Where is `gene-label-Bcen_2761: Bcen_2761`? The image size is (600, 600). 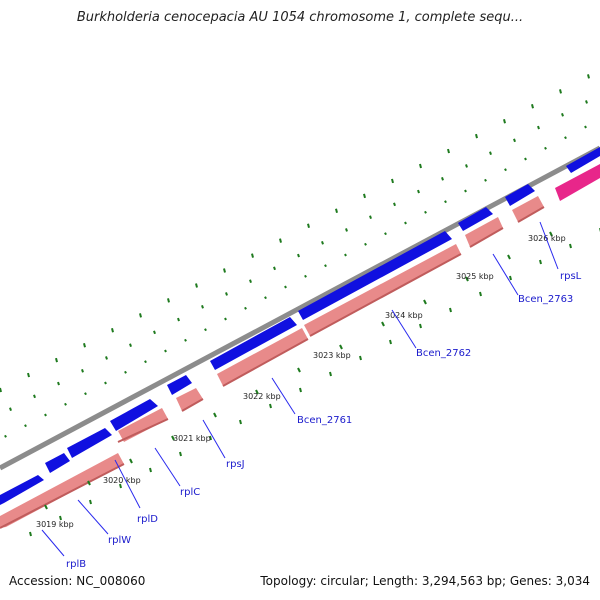
gene-label-Bcen_2761: Bcen_2761 is located at coordinates (324, 420).